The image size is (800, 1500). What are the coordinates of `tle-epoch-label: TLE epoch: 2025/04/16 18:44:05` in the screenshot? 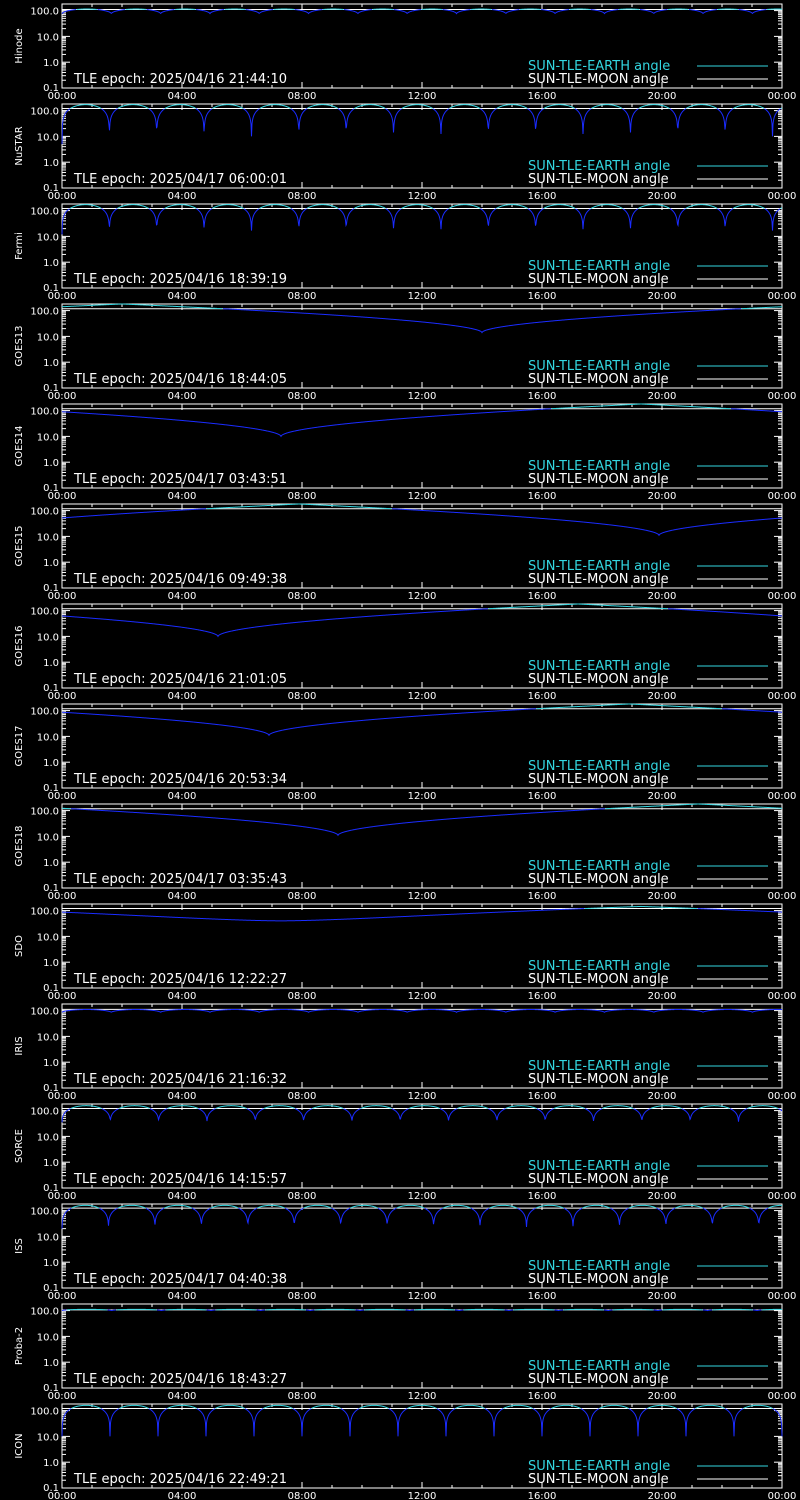 It's located at (180, 379).